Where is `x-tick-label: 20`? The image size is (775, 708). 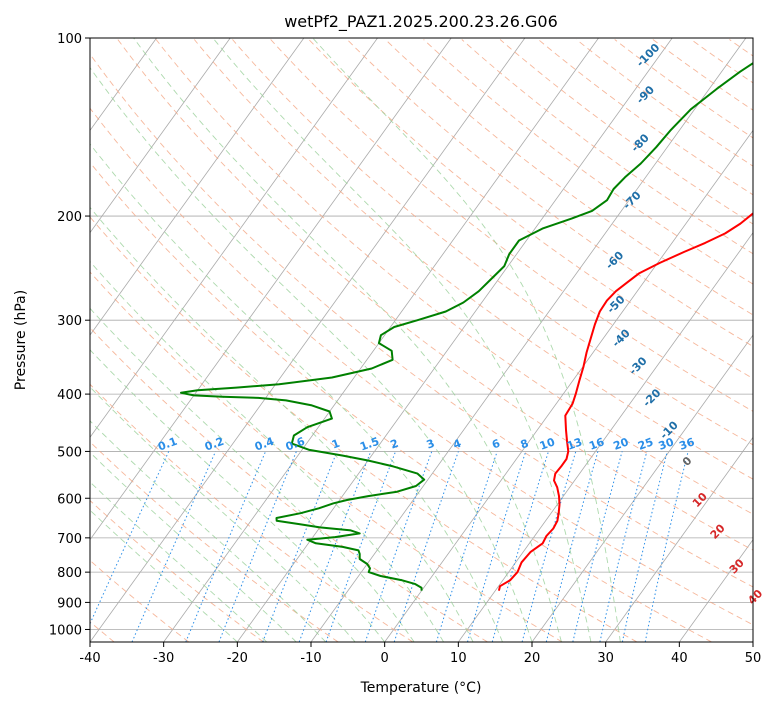 x-tick-label: 20 is located at coordinates (532, 658).